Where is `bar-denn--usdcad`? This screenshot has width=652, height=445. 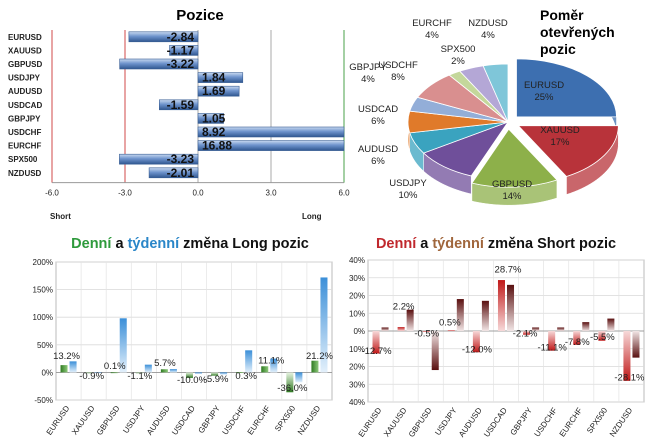 bar-denn--usdcad is located at coordinates (189, 375).